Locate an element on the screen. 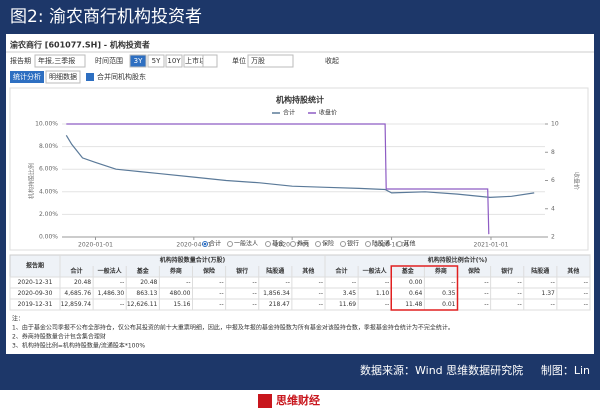 Image resolution: width=600 pixels, height=412 pixels. radio-label: 券商 is located at coordinates (303, 244).